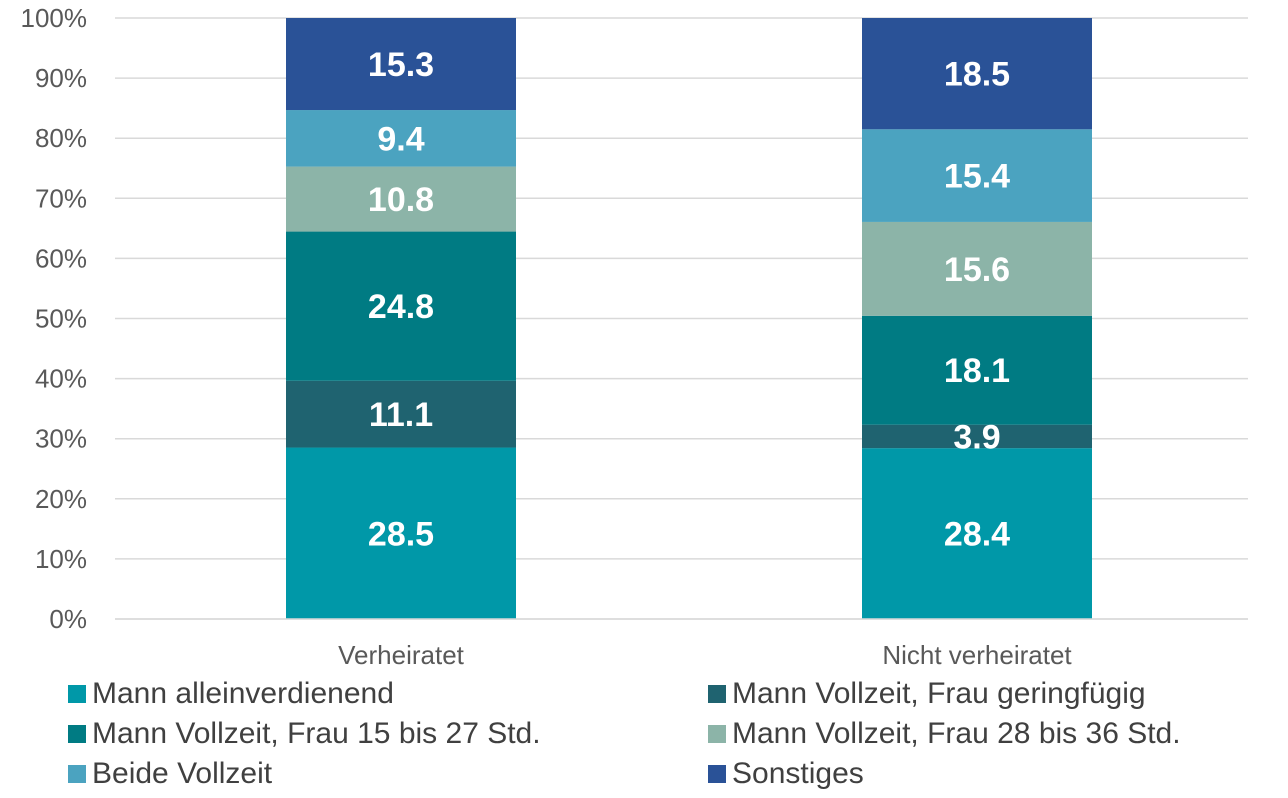 The width and height of the screenshot is (1288, 798). I want to click on legend-label: Sonstiges, so click(798, 773).